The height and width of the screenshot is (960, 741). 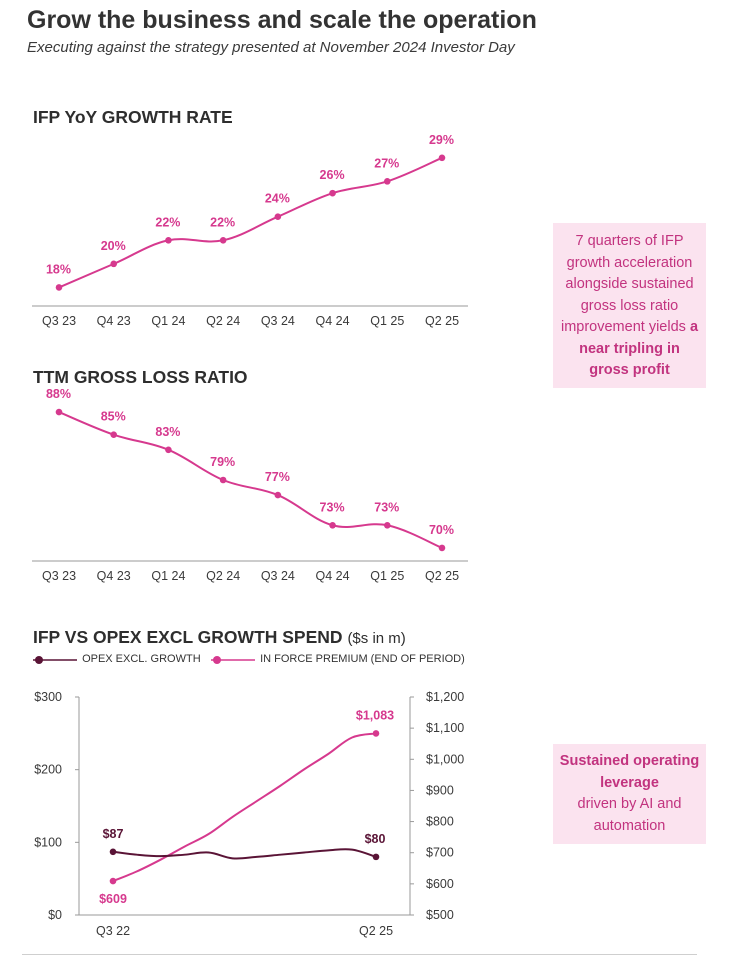 What do you see at coordinates (244, 807) in the screenshot?
I see `ifp-series-line` at bounding box center [244, 807].